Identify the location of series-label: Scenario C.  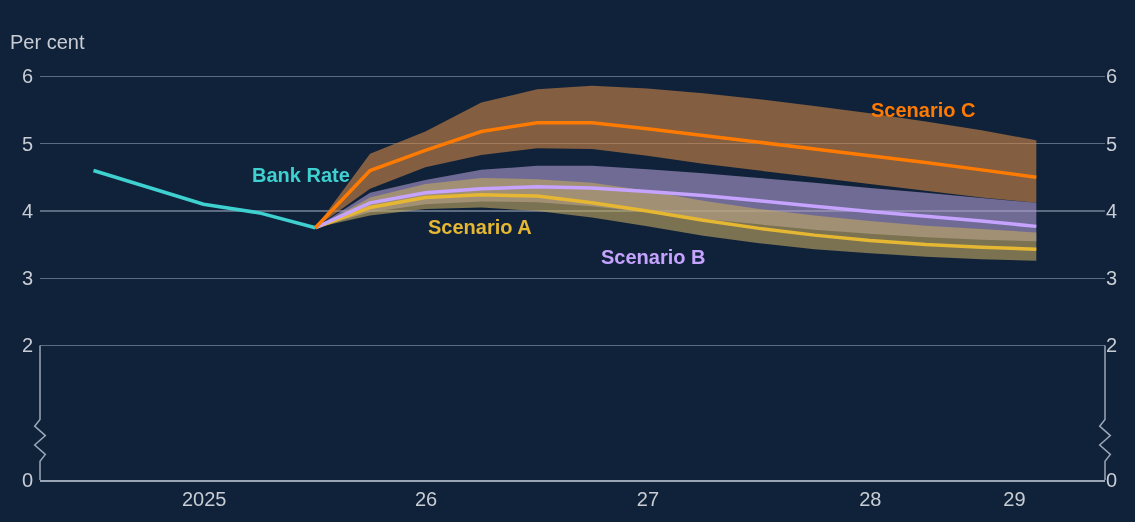
(923, 110).